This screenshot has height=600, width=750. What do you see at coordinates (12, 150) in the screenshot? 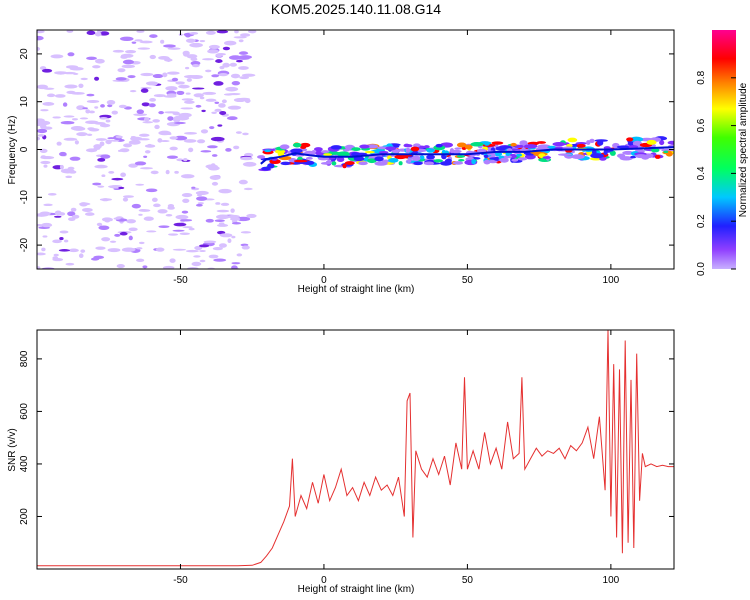
I see `spectrogram-y-label: Frequency (Hz)` at bounding box center [12, 150].